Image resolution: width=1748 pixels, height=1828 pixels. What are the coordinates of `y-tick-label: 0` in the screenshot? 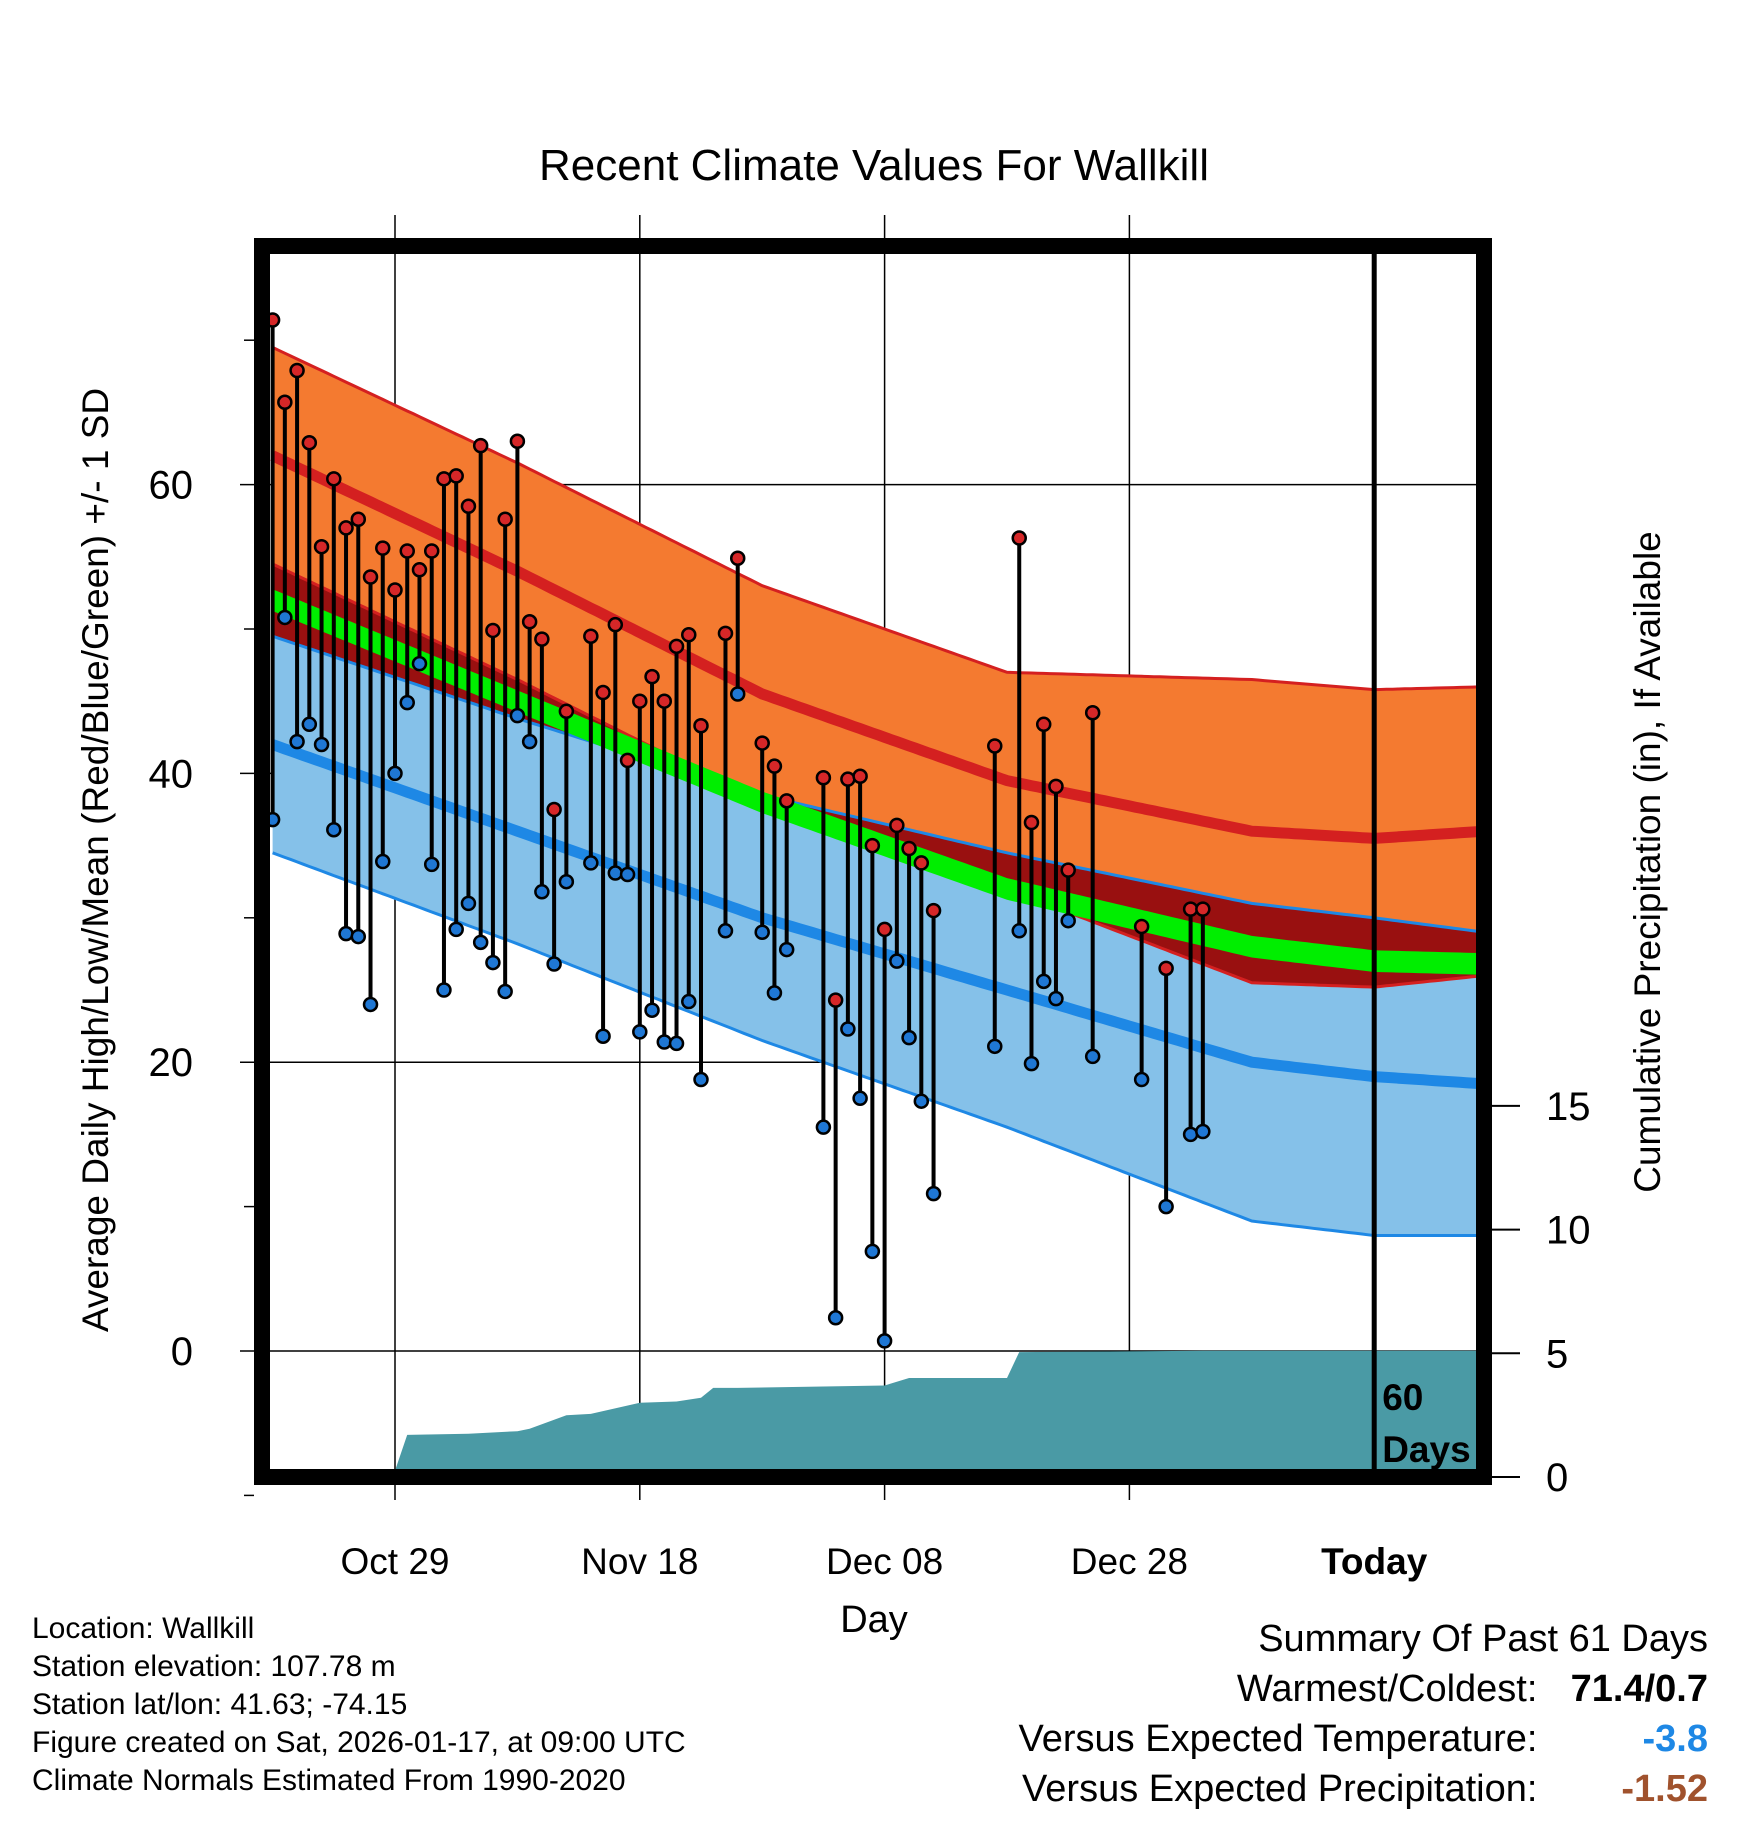 It's located at (182, 1352).